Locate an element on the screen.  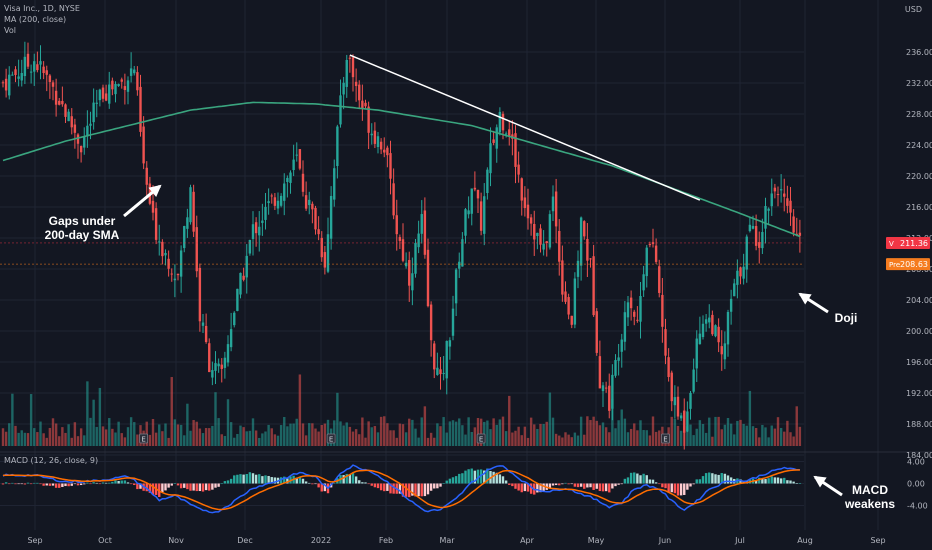
price-tick-label: 196.00 is located at coordinates (919, 362).